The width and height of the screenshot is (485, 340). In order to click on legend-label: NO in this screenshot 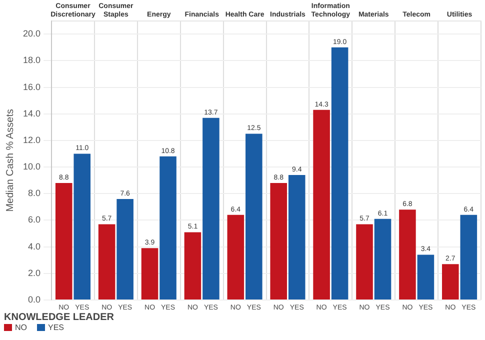, I will do `click(21, 327)`.